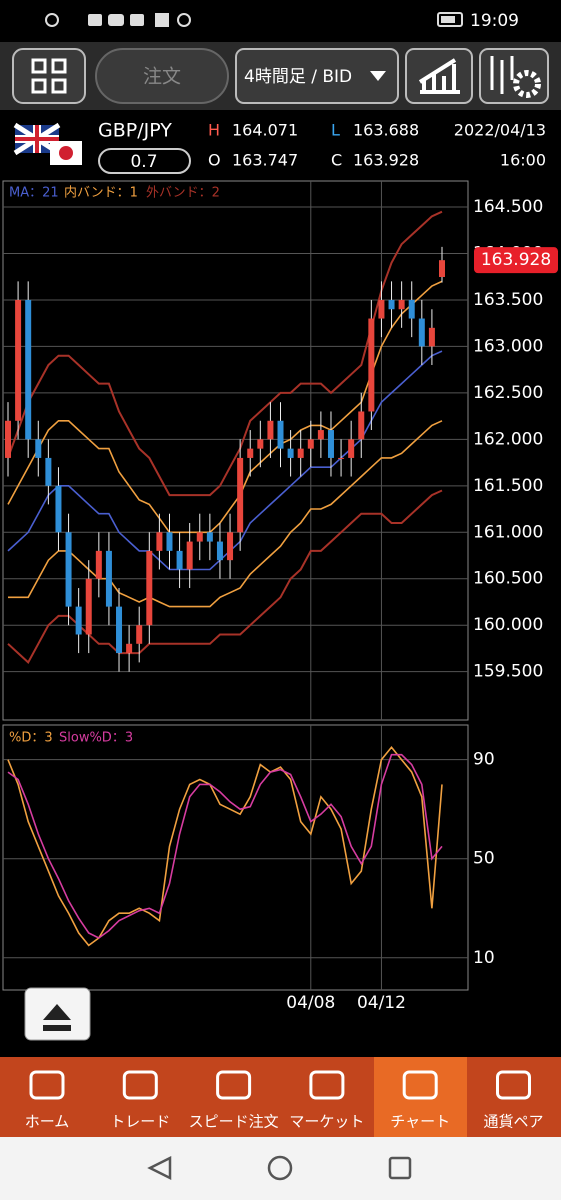 This screenshot has height=1200, width=561. Describe the element at coordinates (381, 1003) in the screenshot. I see `x-tick-label: 04/12` at that location.